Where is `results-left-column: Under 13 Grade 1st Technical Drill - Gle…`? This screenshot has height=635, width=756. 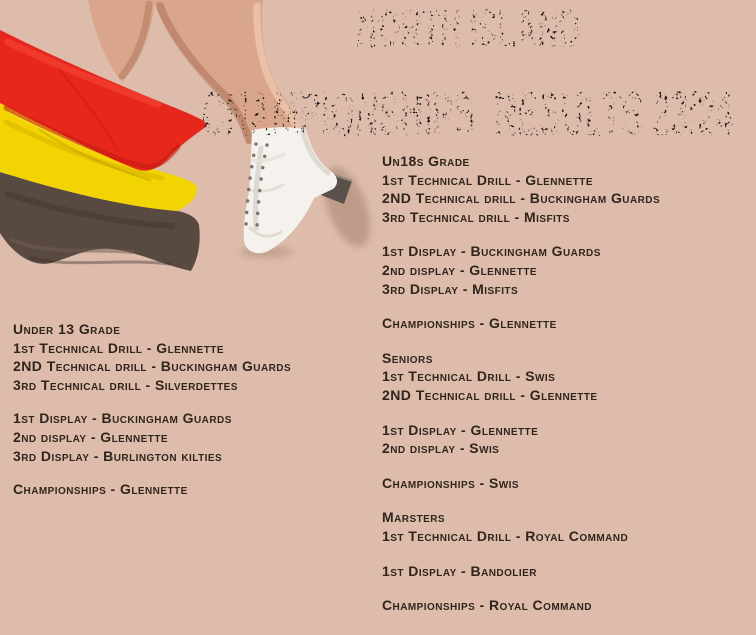 results-left-column: Under 13 Grade 1st Technical Drill - Gle… is located at coordinates (152, 417).